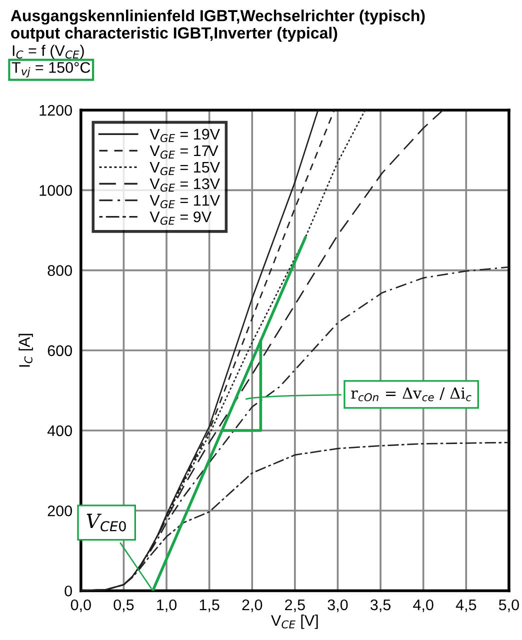 This screenshot has width=522, height=640. Describe the element at coordinates (68, 591) in the screenshot. I see `y-tick-label: 0` at that location.